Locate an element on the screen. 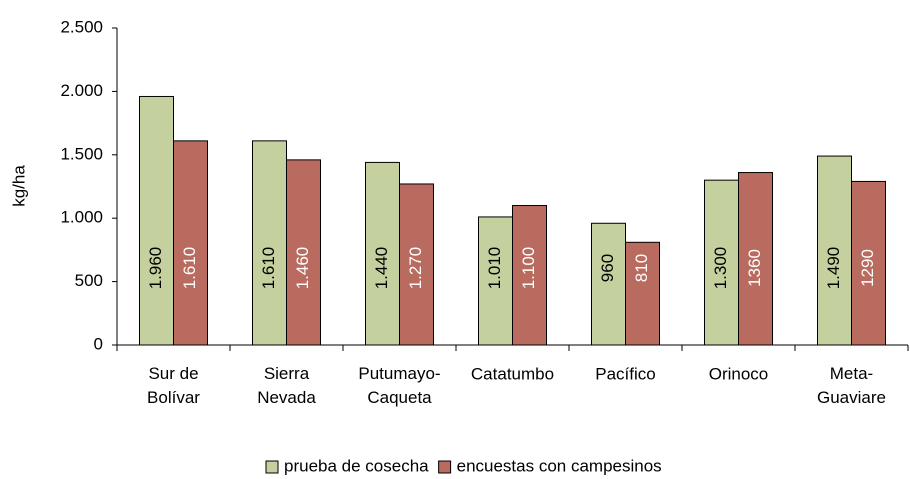  x-tick-label: Sierra Nevada is located at coordinates (286, 385).